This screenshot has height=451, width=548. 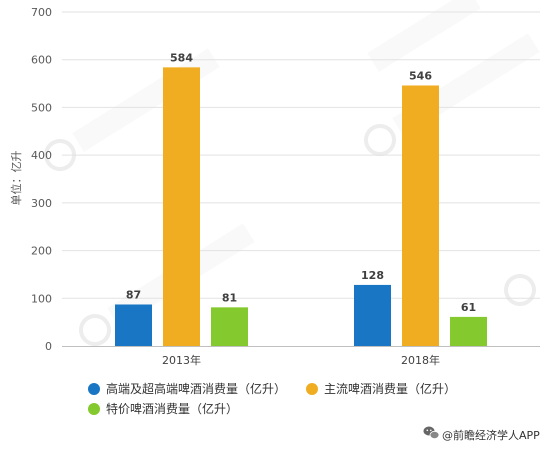 What do you see at coordinates (41, 107) in the screenshot?
I see `y-tick-label: 500` at bounding box center [41, 107].